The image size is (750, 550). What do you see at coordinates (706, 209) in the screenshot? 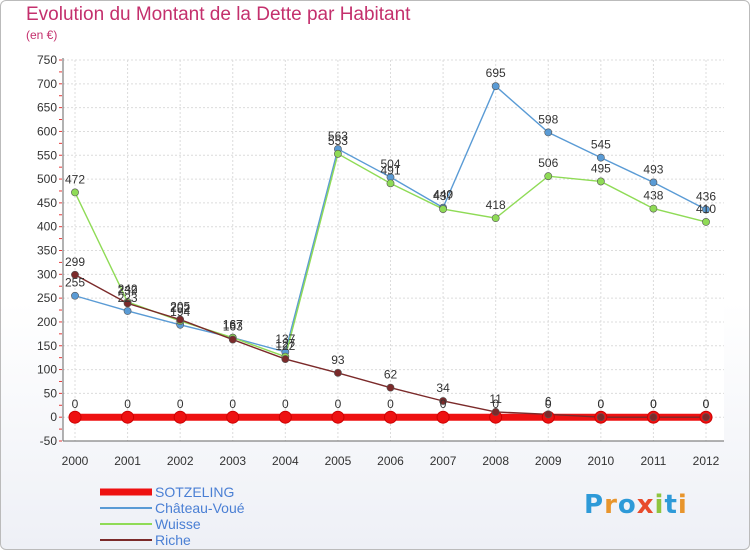
I see `data-label: 410` at bounding box center [706, 209].